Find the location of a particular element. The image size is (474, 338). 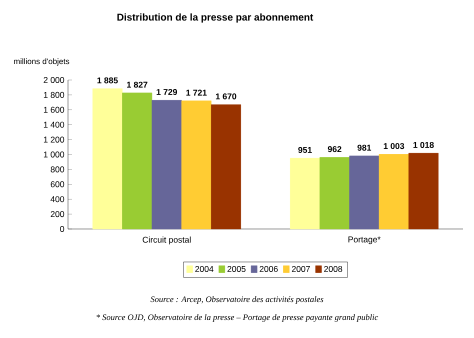

y-tick-label: 2 000 is located at coordinates (54, 80).